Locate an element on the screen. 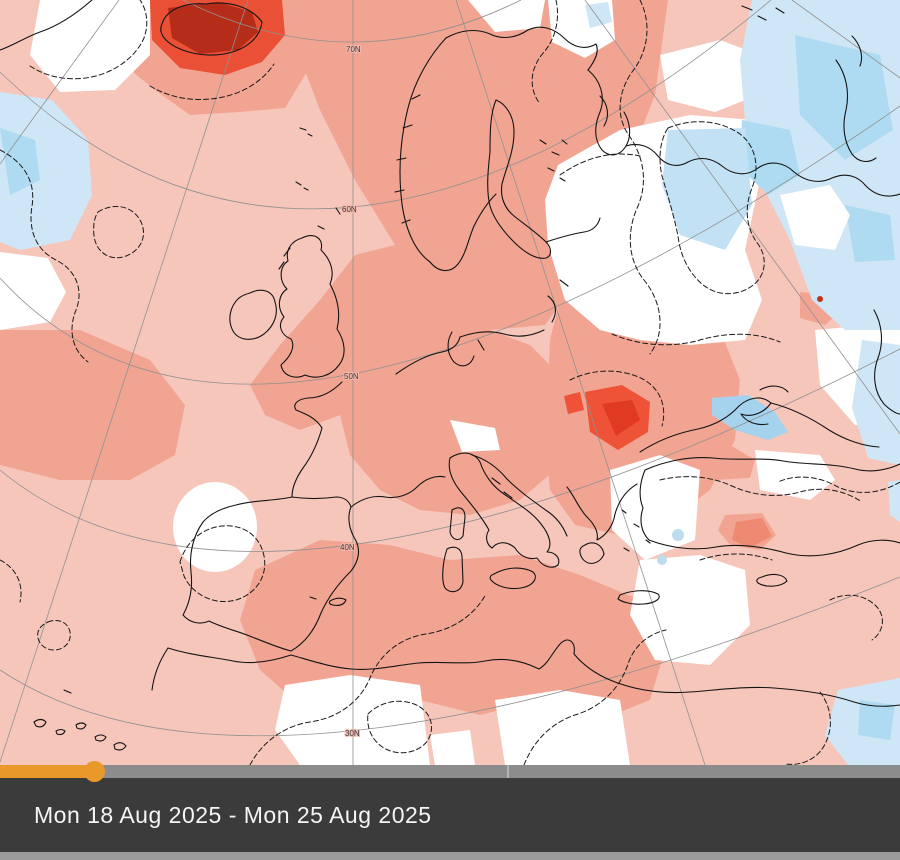  timeline-tick is located at coordinates (508, 771).